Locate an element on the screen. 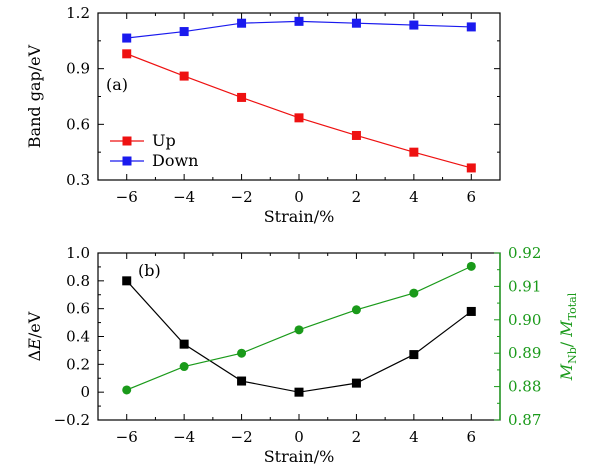 The height and width of the screenshot is (472, 594). right-y-tick-label: 0.90 is located at coordinates (524, 320).